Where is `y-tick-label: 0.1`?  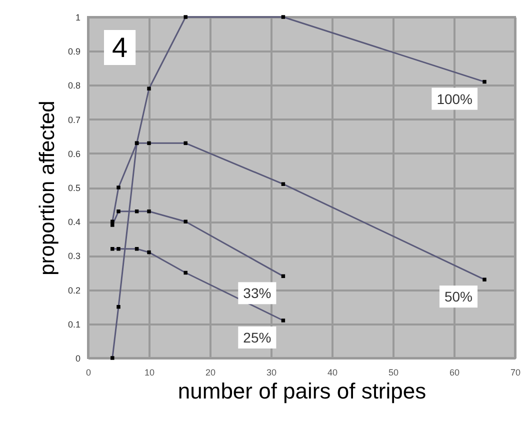
y-tick-label: 0.1 is located at coordinates (74, 324).